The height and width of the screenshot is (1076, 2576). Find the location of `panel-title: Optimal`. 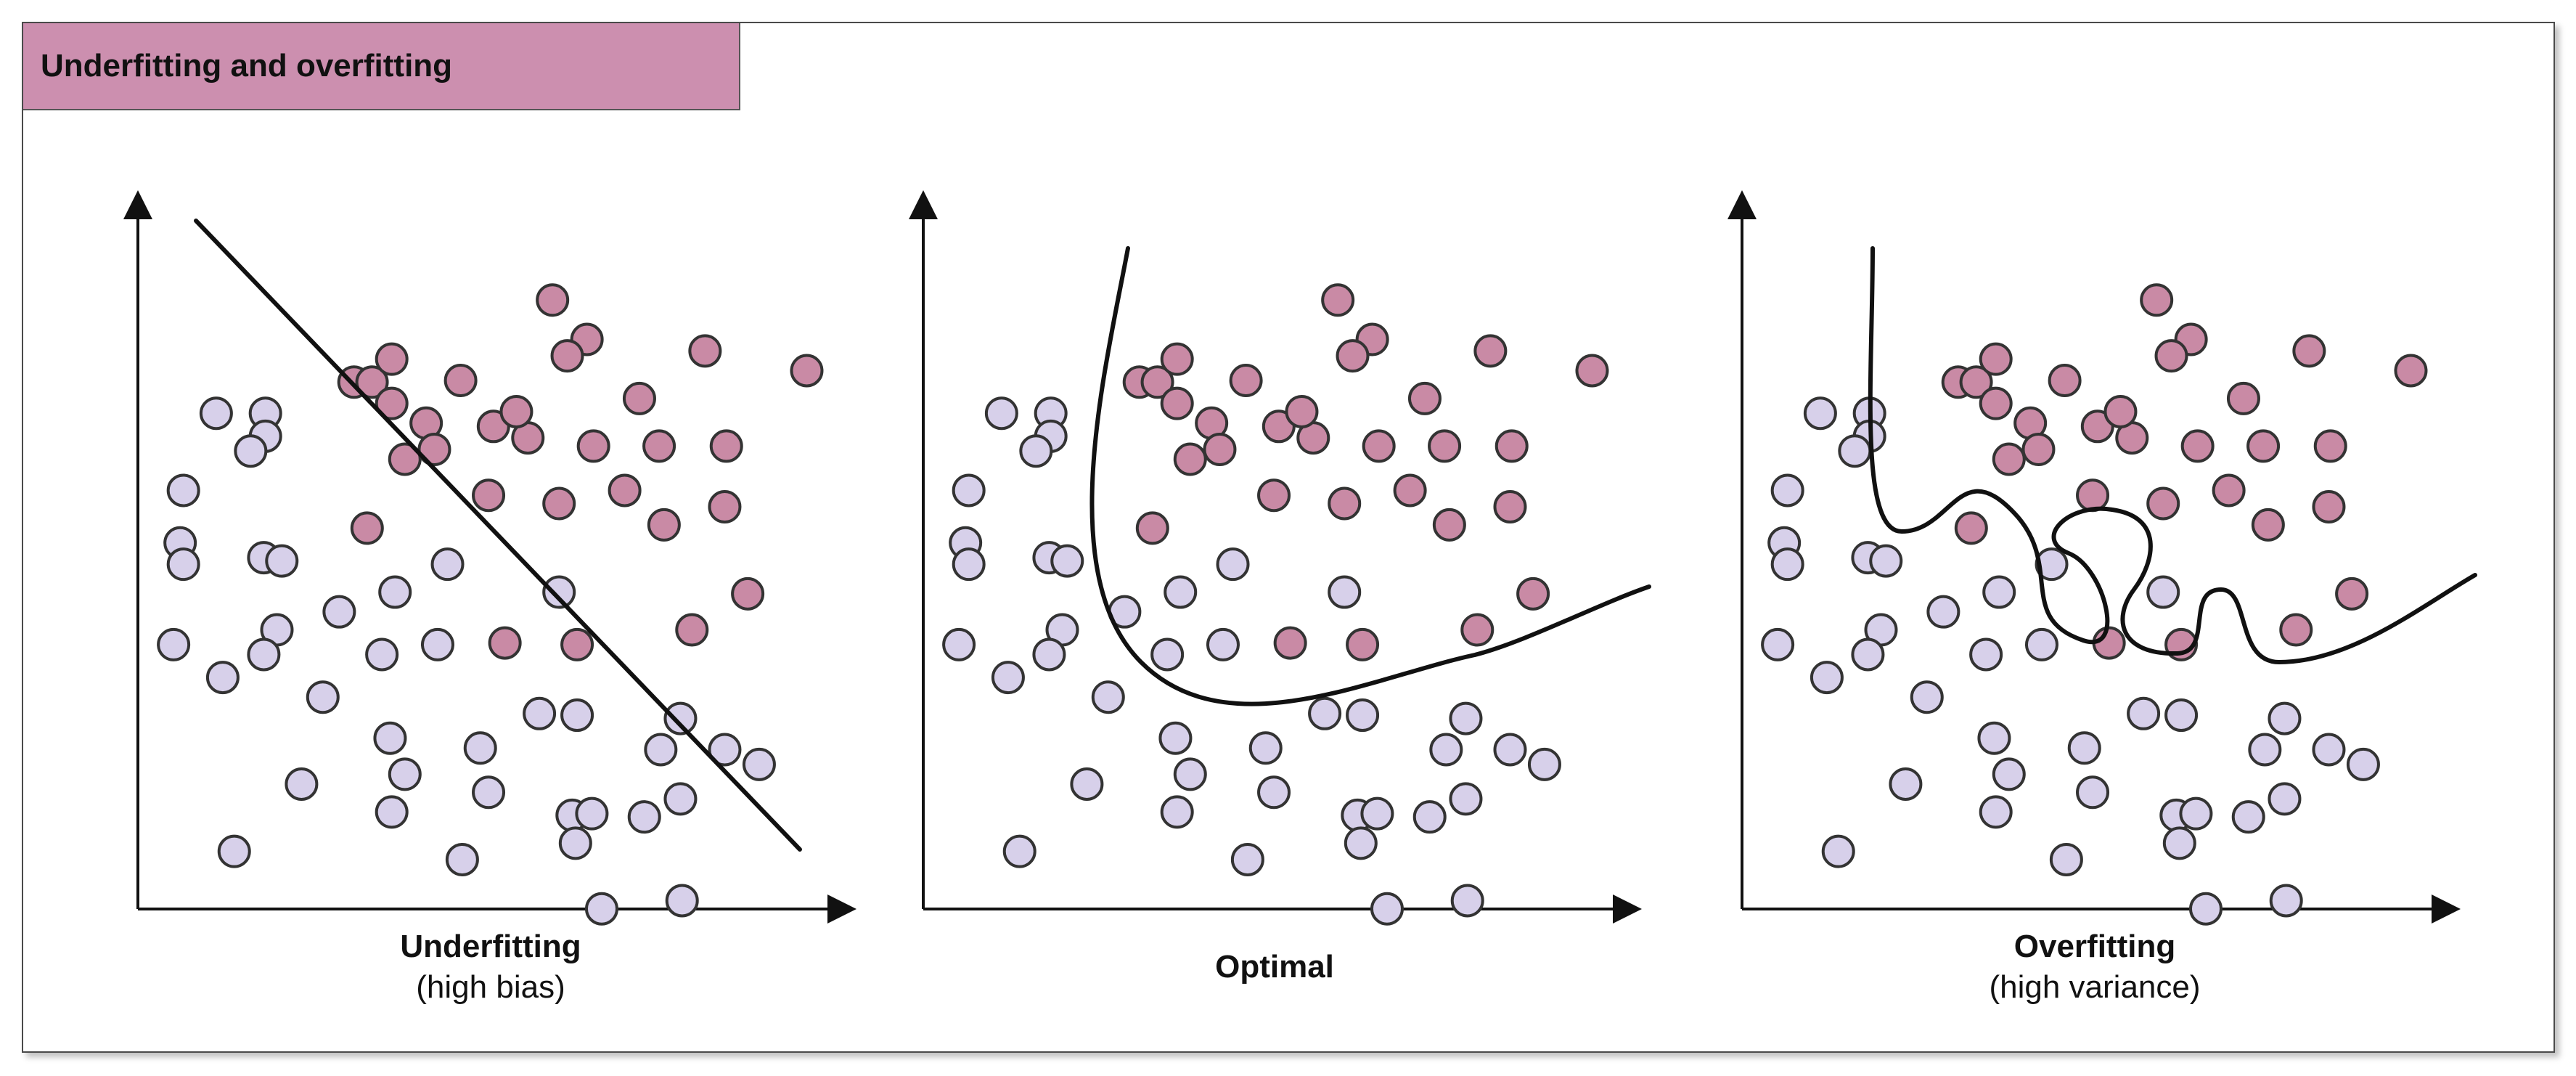

panel-title: Optimal is located at coordinates (1275, 967).